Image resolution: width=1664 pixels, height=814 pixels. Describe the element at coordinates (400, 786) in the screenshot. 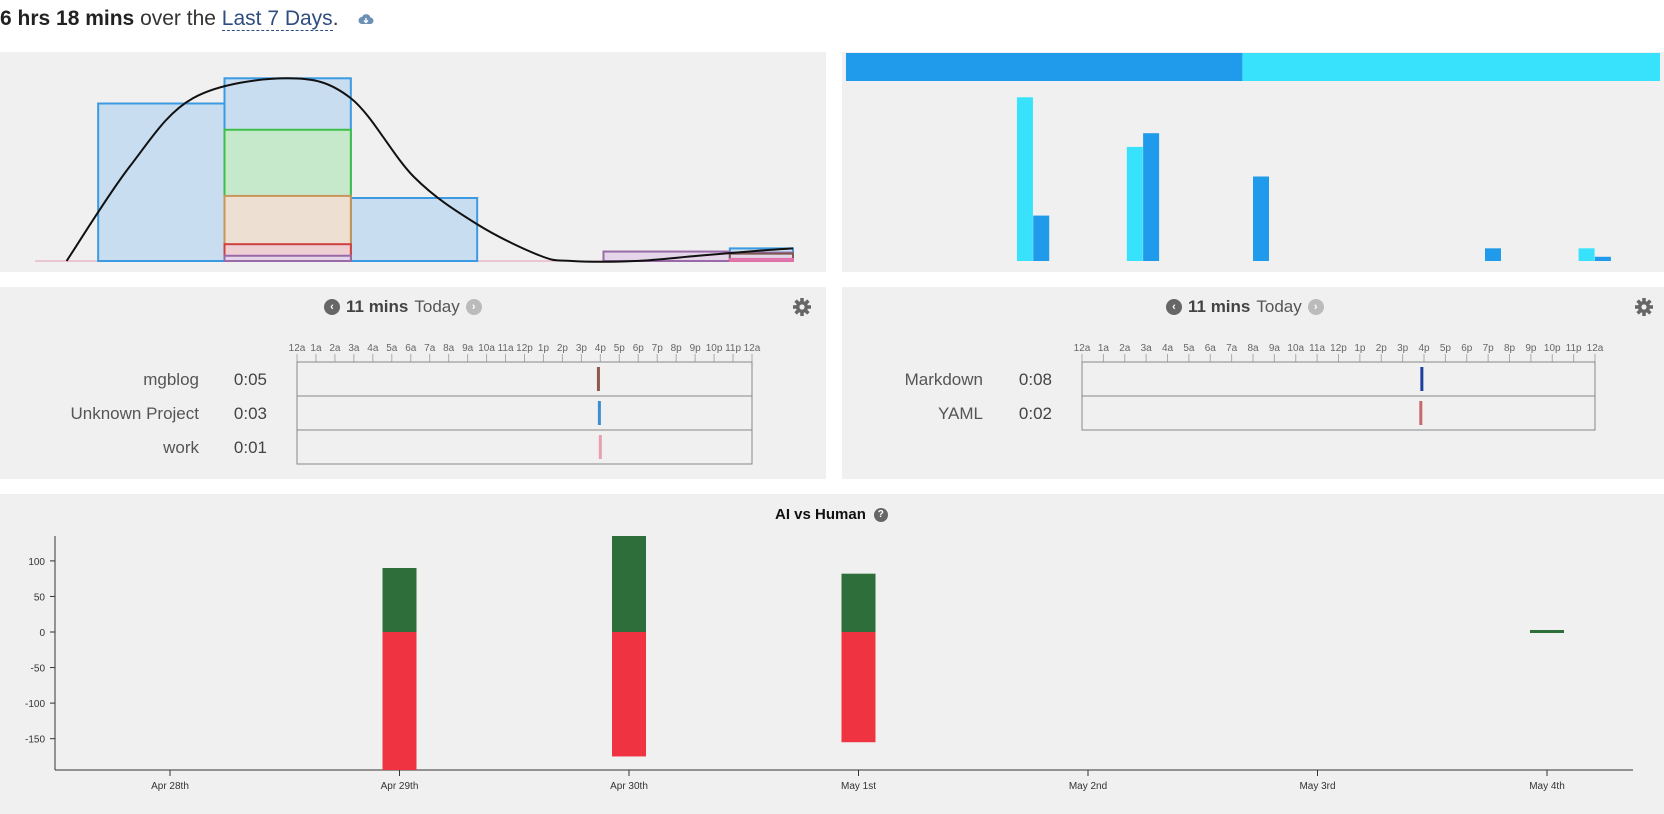

I see `x-tick-label: Apr 29th` at that location.